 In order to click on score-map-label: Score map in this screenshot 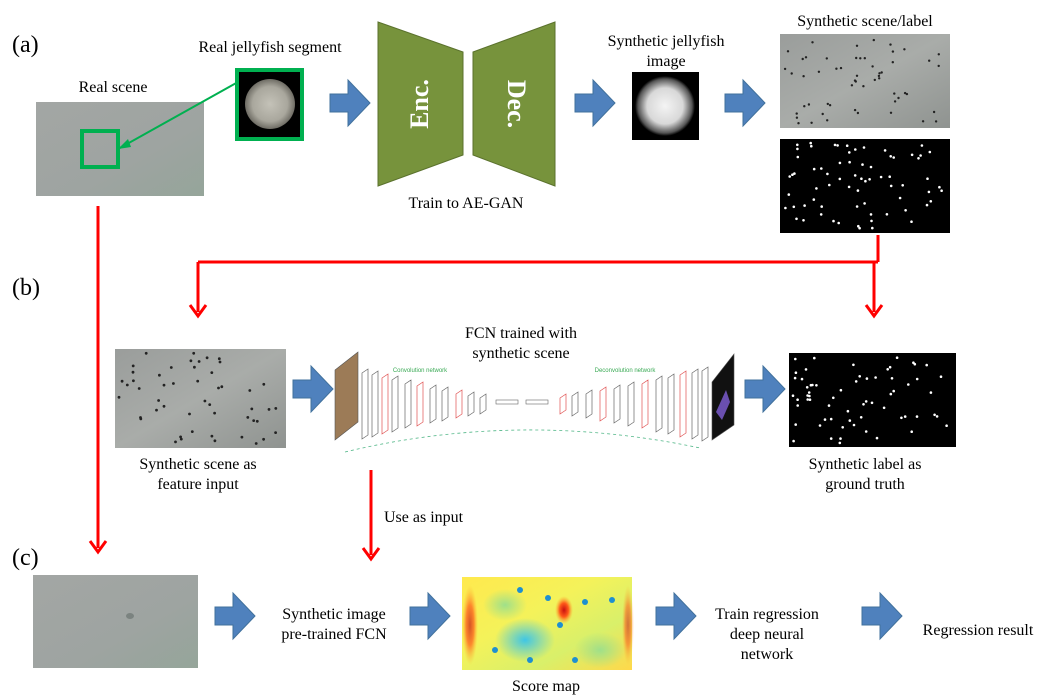, I will do `click(546, 686)`.